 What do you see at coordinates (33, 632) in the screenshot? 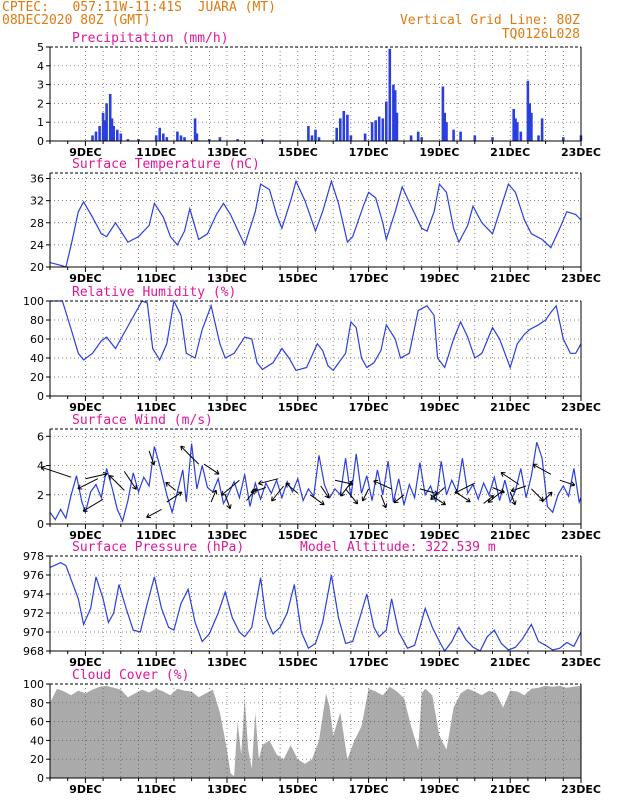
I see `pressure-ytick-label: 970` at bounding box center [33, 632].